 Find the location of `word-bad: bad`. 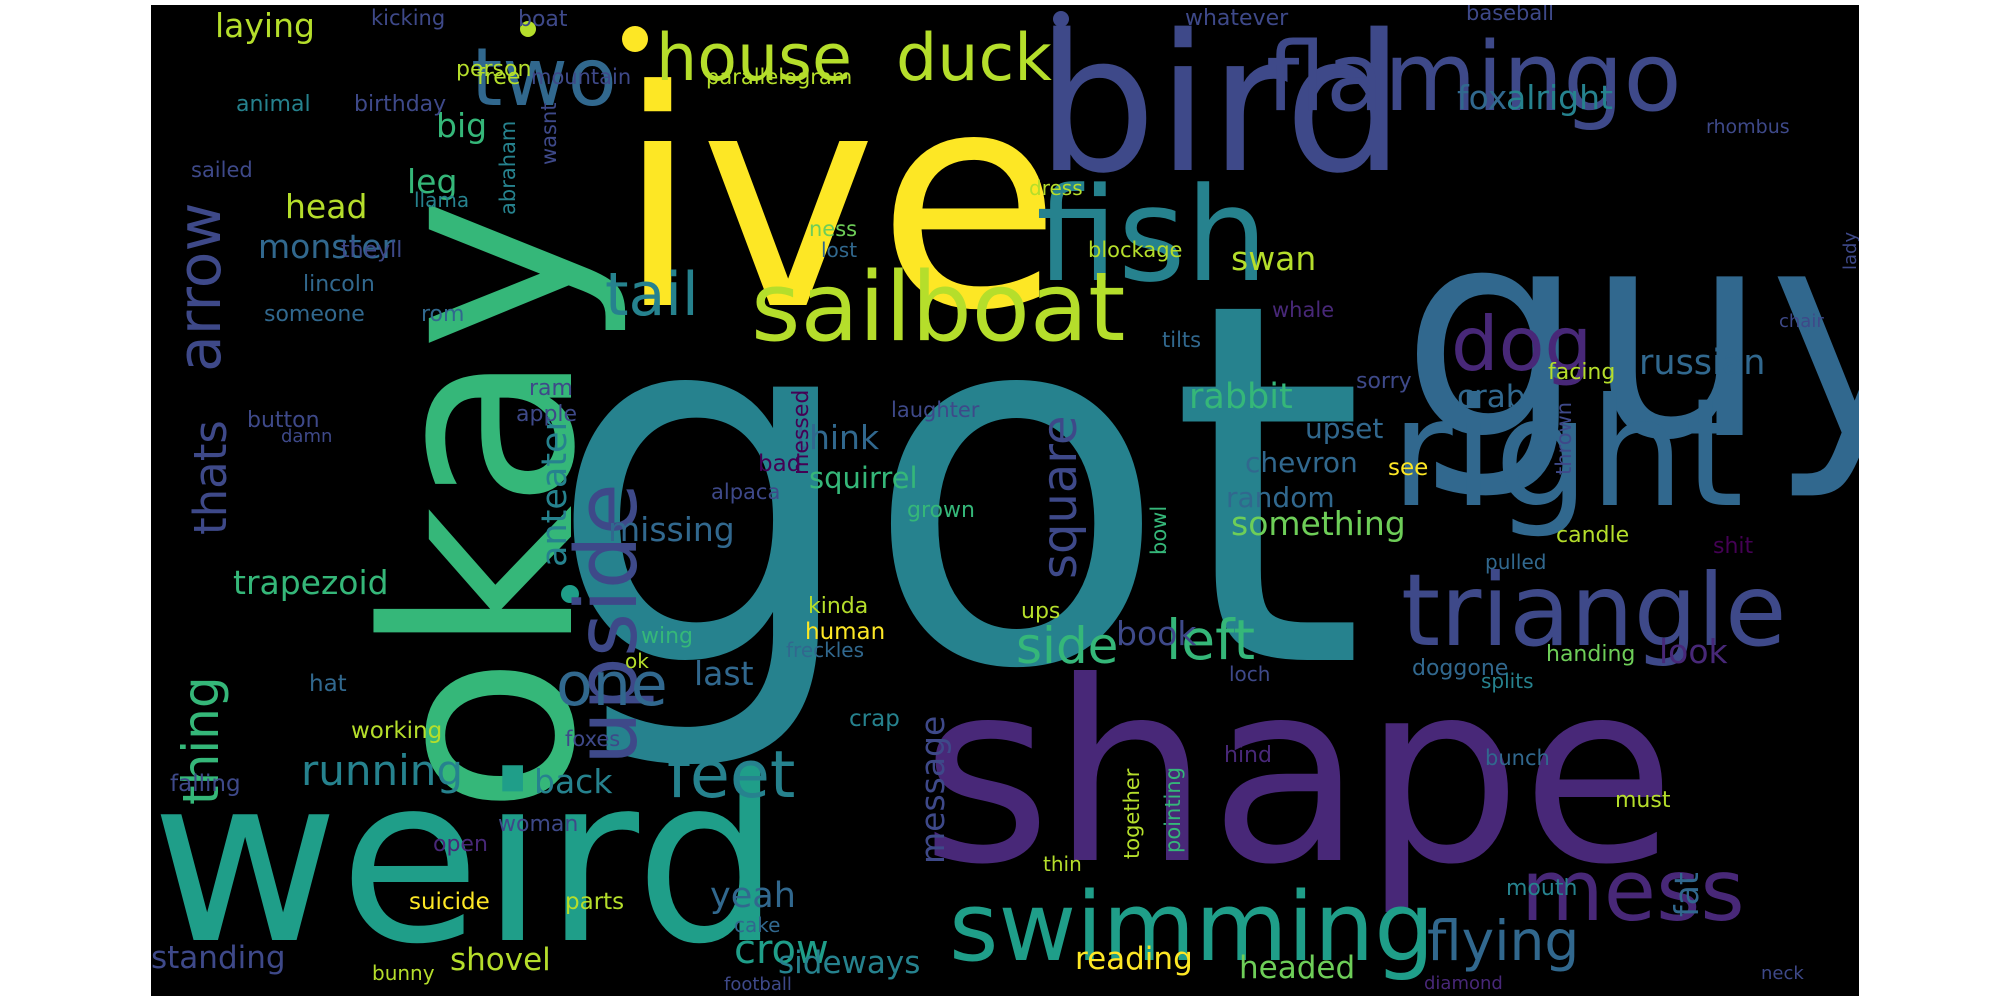

word-bad: bad is located at coordinates (779, 464).